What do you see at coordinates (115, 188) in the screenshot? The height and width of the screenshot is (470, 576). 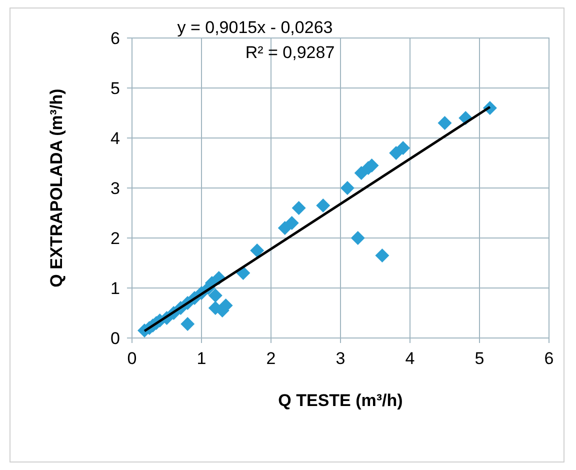 I see `y-tick-label: 3` at bounding box center [115, 188].